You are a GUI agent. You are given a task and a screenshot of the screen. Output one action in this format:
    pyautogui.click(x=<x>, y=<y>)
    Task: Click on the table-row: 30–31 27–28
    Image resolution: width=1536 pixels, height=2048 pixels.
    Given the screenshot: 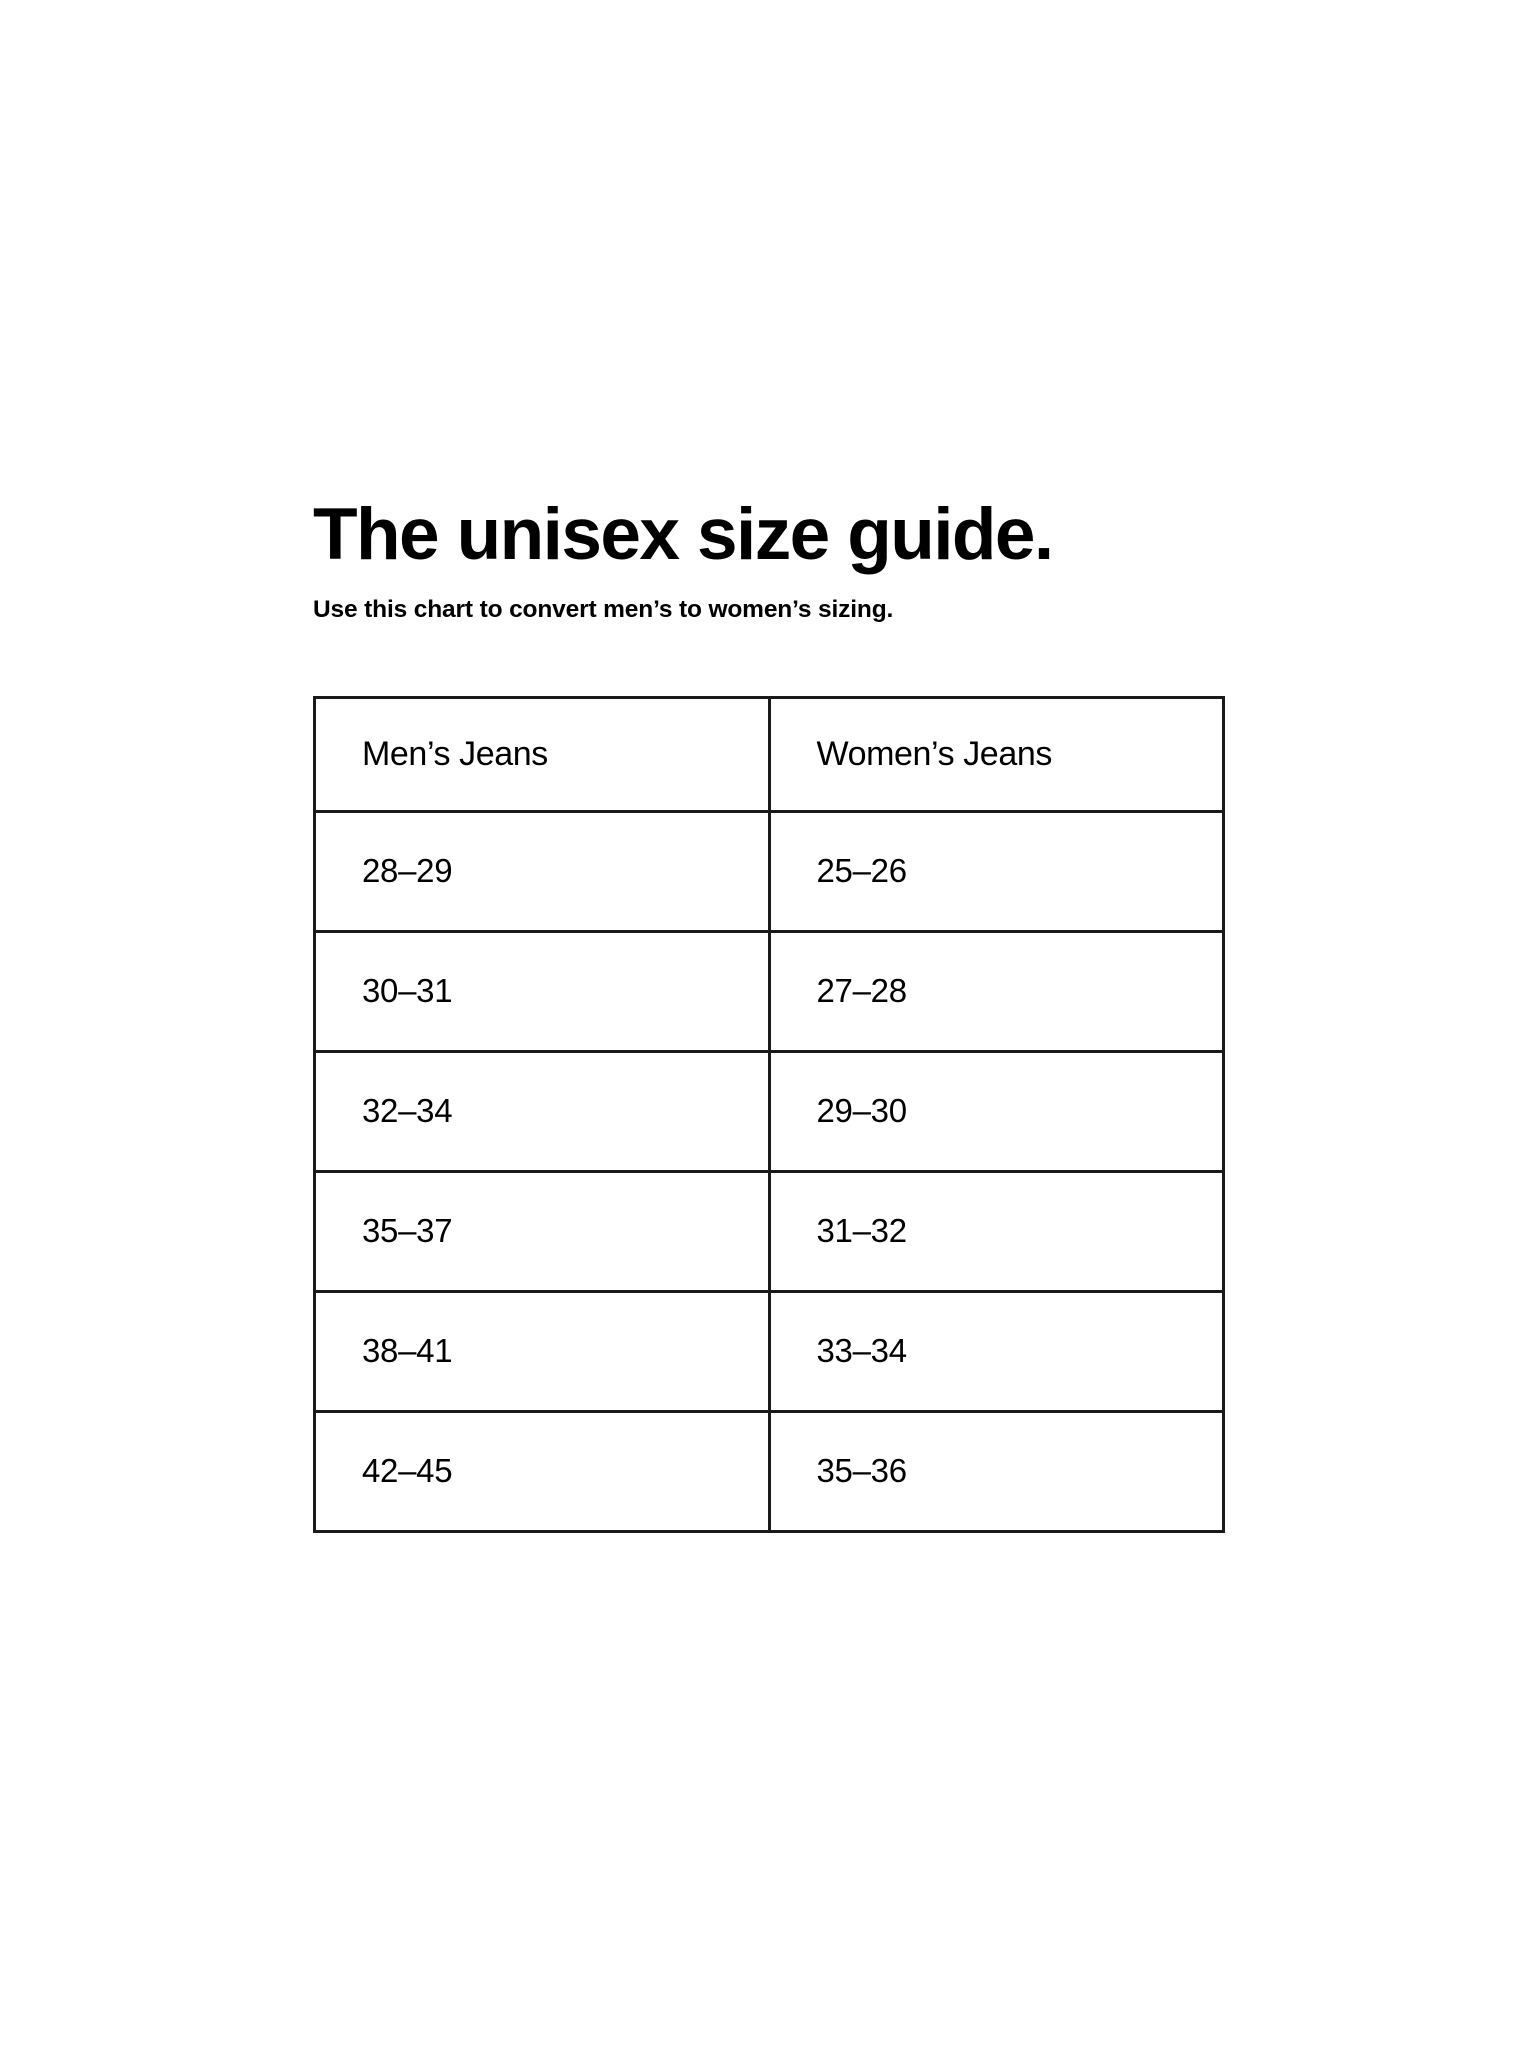 What is the action you would take?
    pyautogui.click(x=769, y=991)
    